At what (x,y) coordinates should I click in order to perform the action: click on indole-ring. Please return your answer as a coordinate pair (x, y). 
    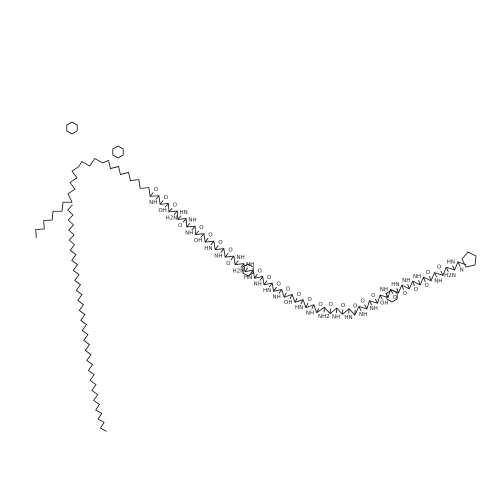
    Looking at the image, I should click on (72, 128).